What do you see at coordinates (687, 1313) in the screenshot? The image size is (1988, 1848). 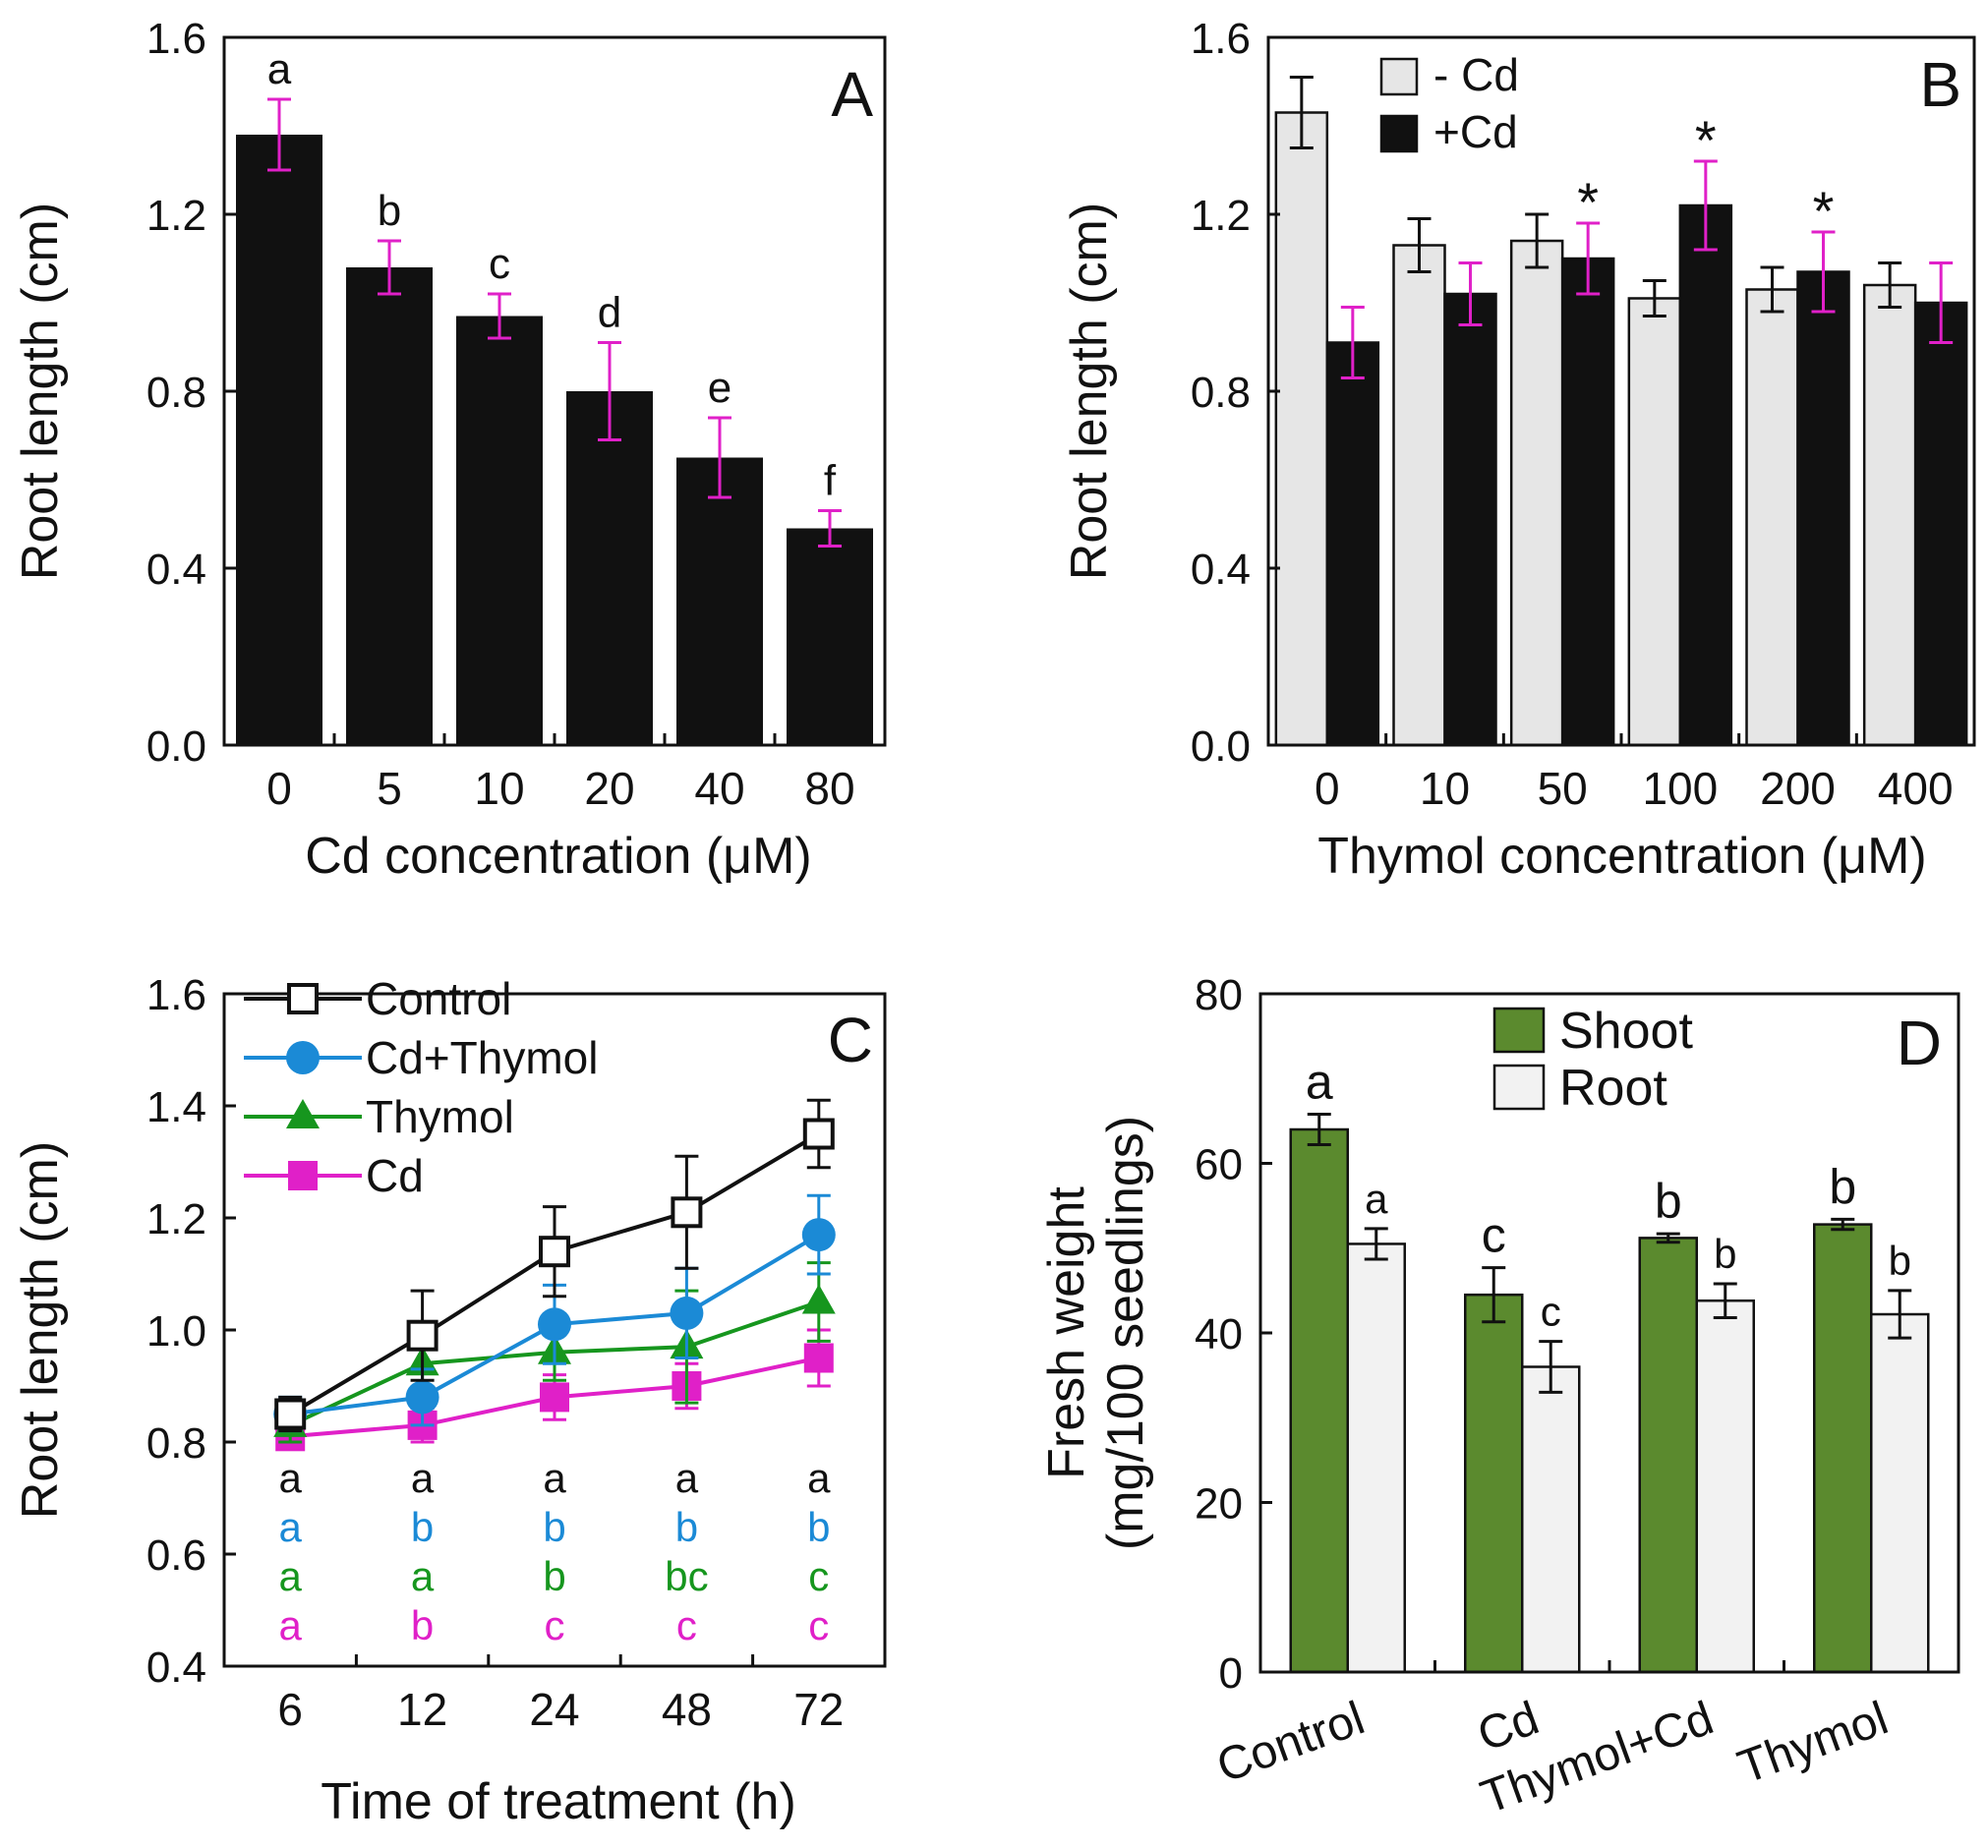 I see `data-point-Cd+Thymol-48` at bounding box center [687, 1313].